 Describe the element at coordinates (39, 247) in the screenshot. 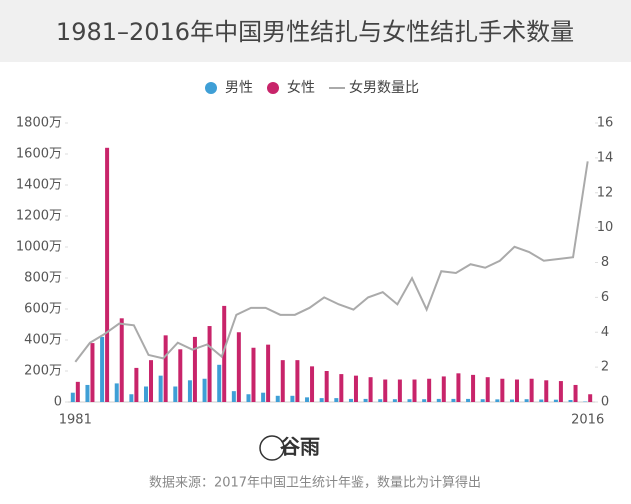

I see `y-tick-label: 1000万` at that location.